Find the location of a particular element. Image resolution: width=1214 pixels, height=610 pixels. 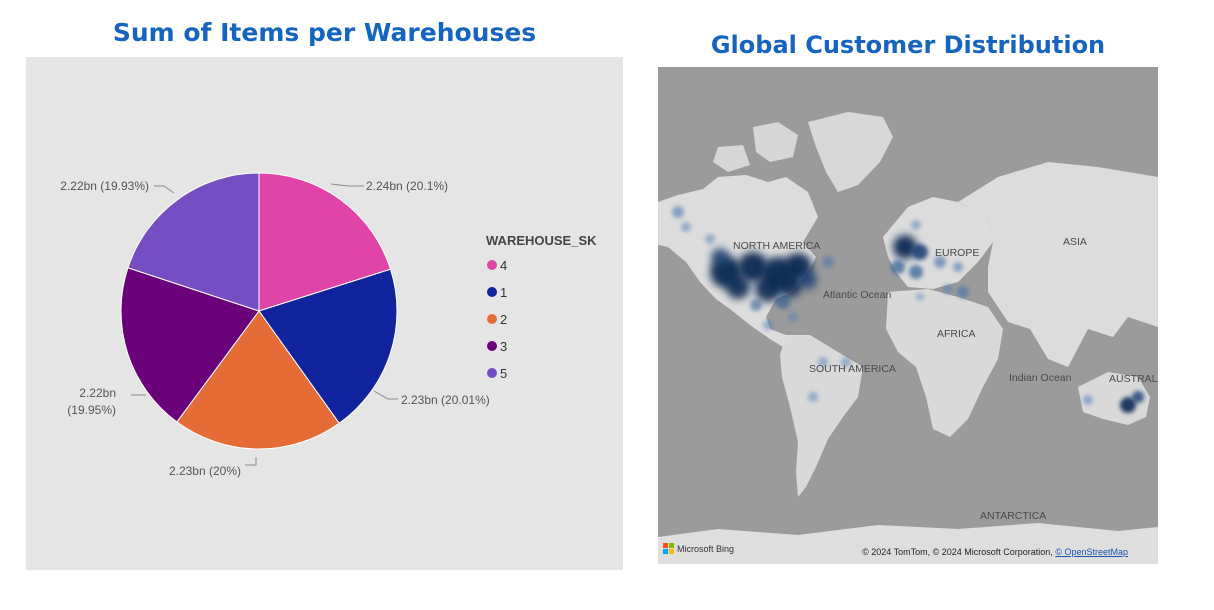

legend-title: WAREHOUSE_SK is located at coordinates (541, 240).